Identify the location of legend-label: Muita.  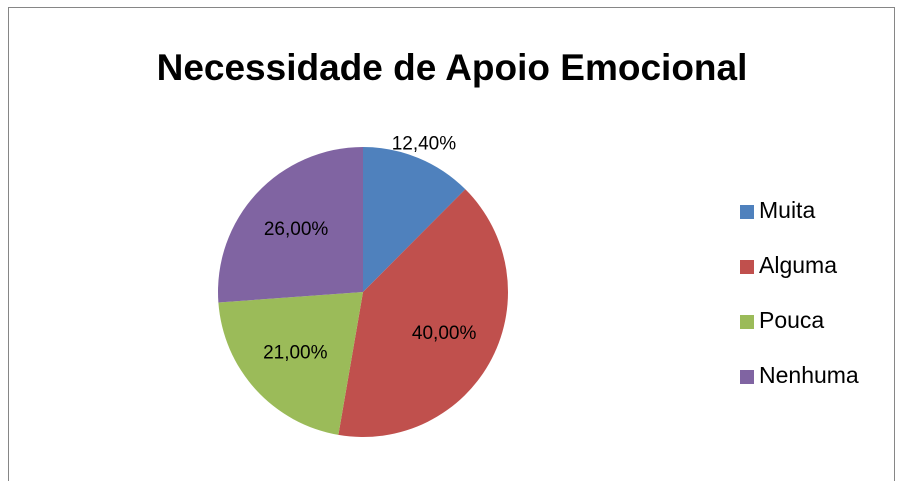
(787, 210).